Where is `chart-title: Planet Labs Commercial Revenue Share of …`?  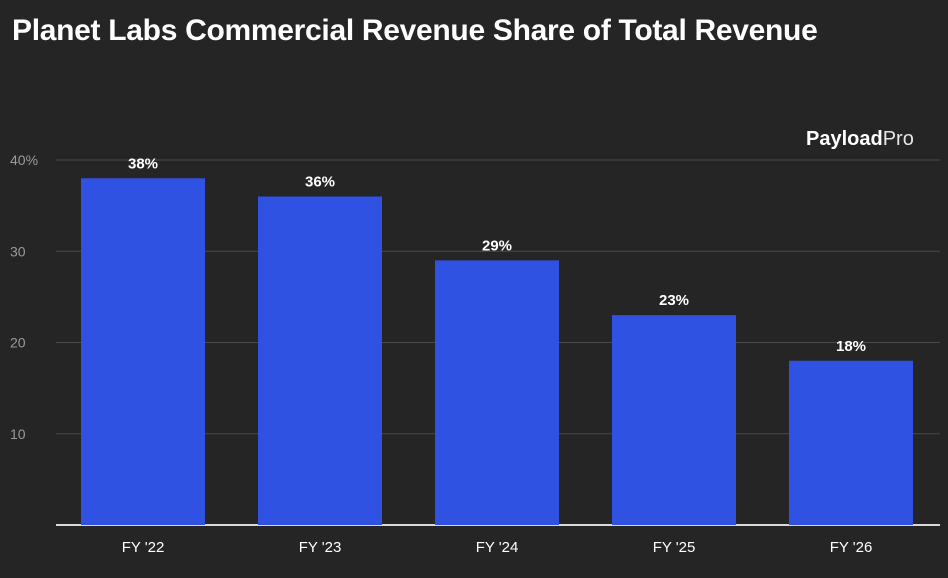
chart-title: Planet Labs Commercial Revenue Share of … is located at coordinates (415, 30).